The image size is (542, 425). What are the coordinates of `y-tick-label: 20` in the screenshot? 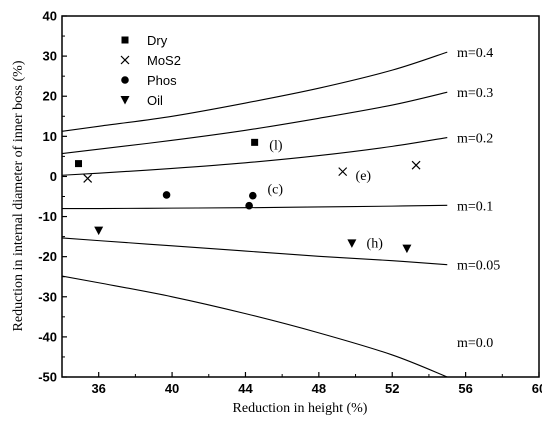 It's located at (50, 96).